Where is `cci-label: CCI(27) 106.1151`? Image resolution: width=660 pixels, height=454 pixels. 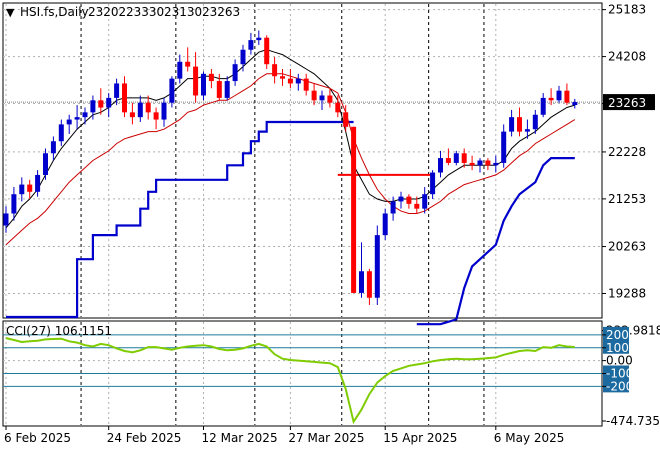 cci-label: CCI(27) 106.1151 is located at coordinates (59, 331).